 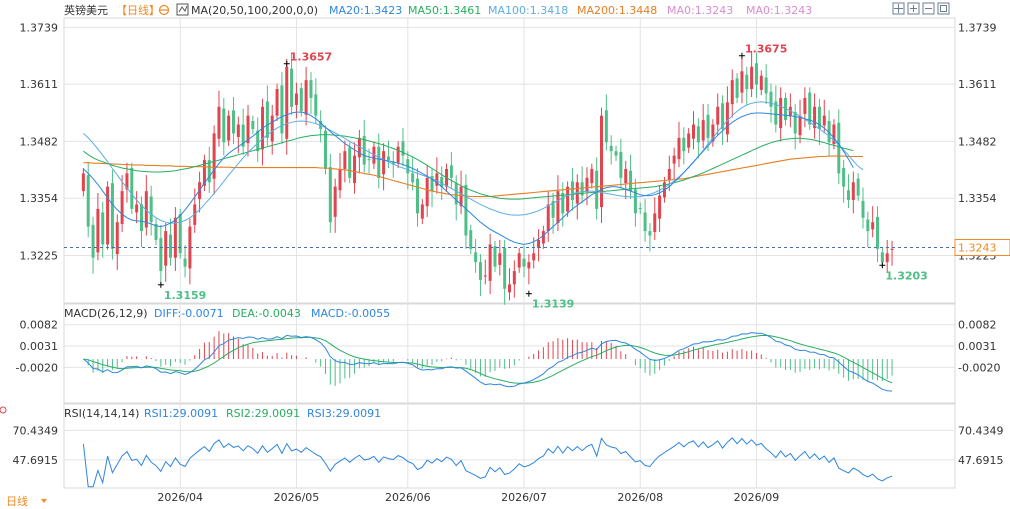 I want to click on period-button-label: 日线, so click(x=17, y=501).